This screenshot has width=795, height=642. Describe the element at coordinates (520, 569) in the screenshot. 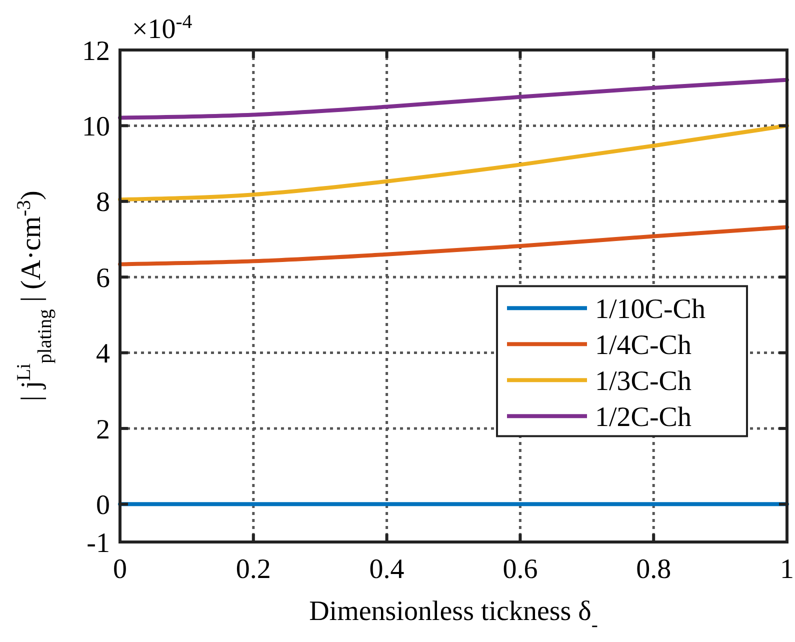

I see `x-tick-label: 0.6` at that location.